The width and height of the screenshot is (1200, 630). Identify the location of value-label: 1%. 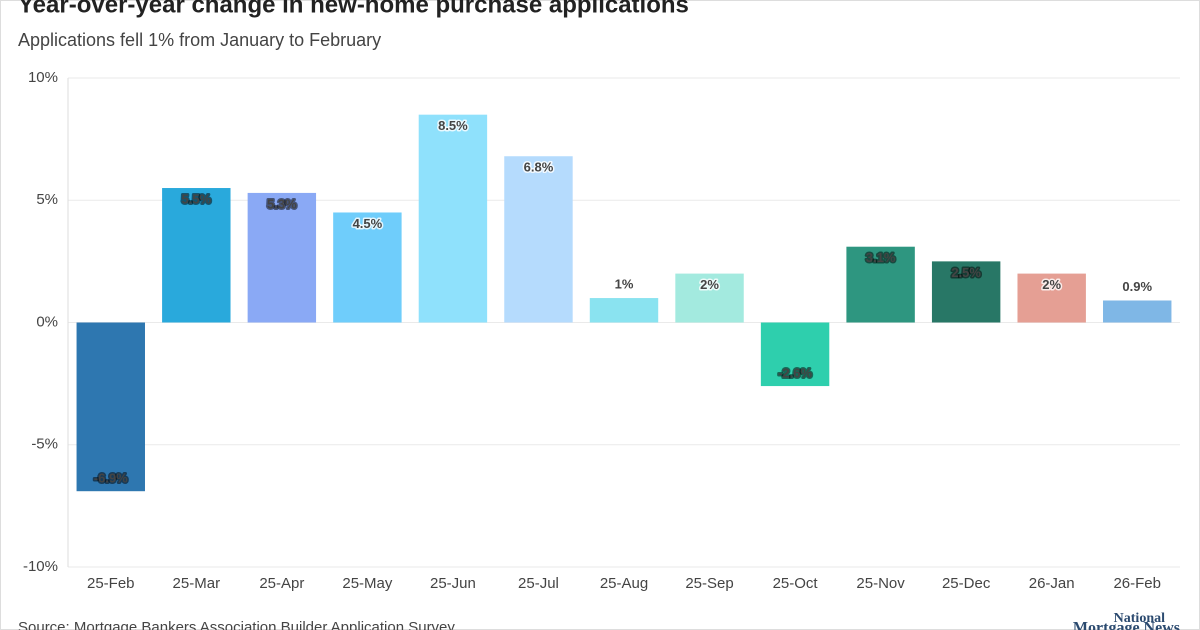
(624, 283).